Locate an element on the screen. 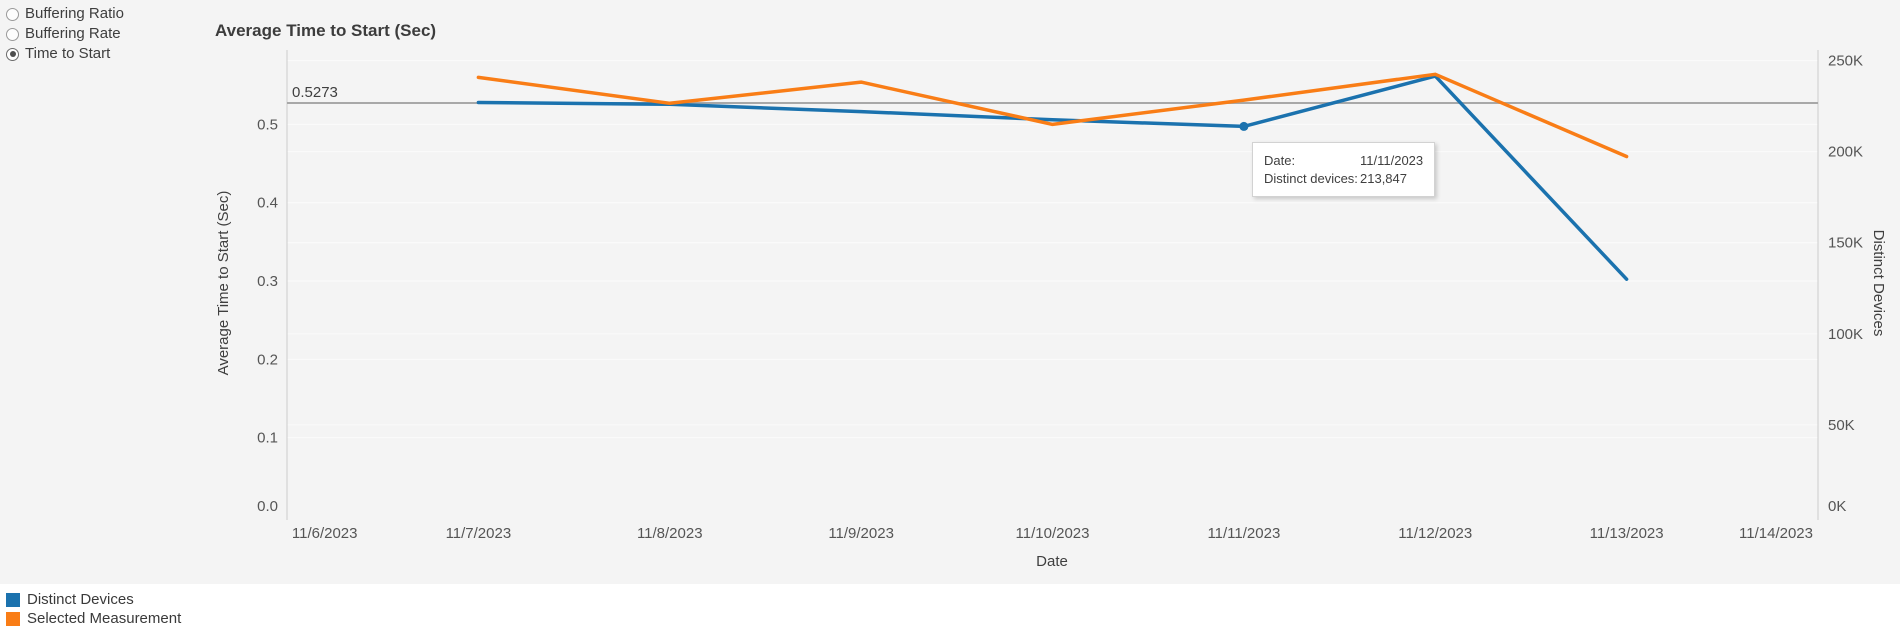 The height and width of the screenshot is (642, 1900). radio-label: Time to Start is located at coordinates (68, 53).